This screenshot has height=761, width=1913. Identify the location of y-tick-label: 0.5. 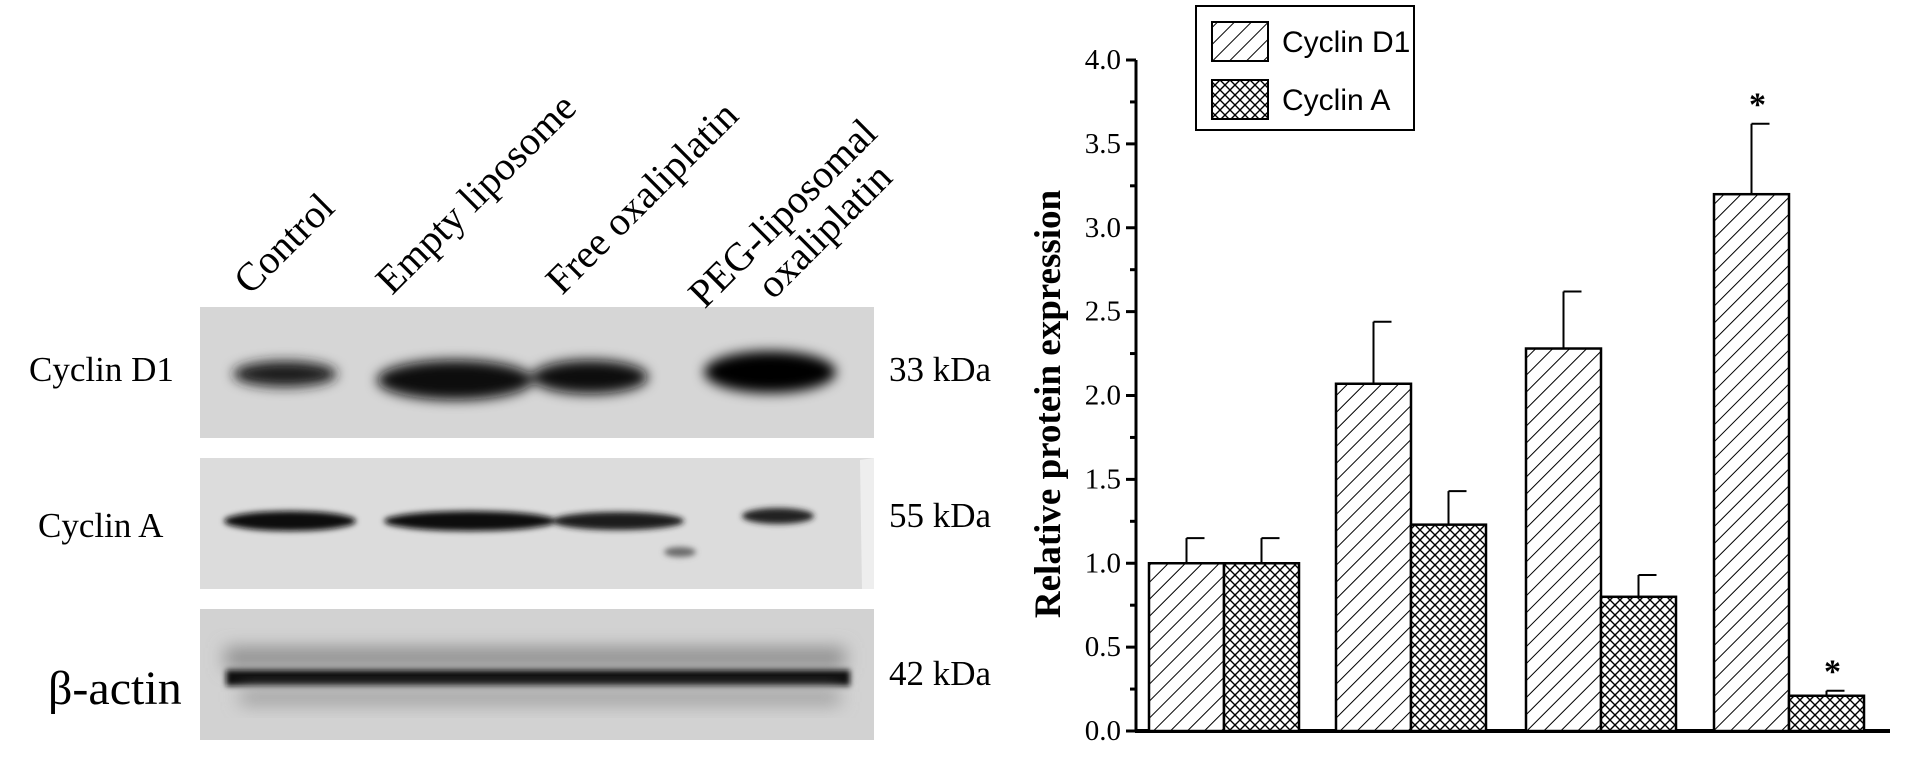
(1103, 647).